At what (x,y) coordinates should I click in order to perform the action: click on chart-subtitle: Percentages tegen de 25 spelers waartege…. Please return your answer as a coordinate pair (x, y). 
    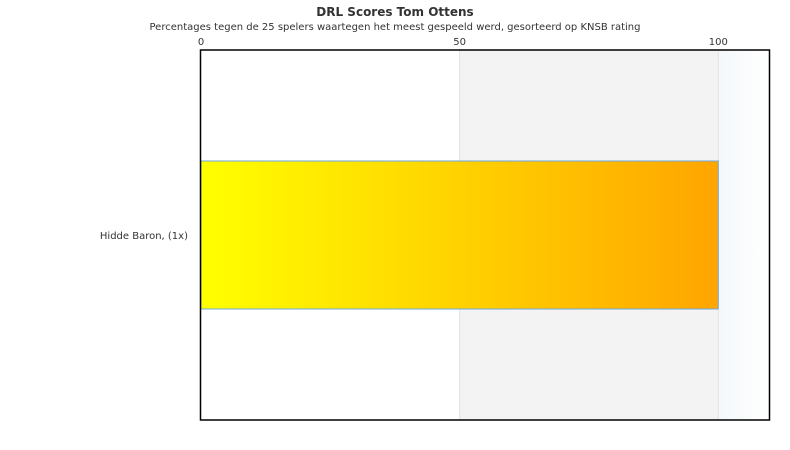
    Looking at the image, I should click on (395, 27).